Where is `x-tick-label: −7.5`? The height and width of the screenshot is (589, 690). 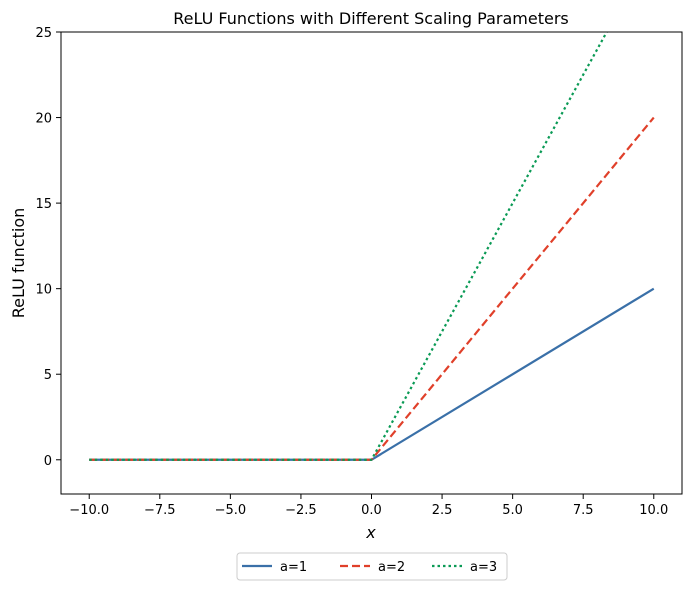 x-tick-label: −7.5 is located at coordinates (160, 510).